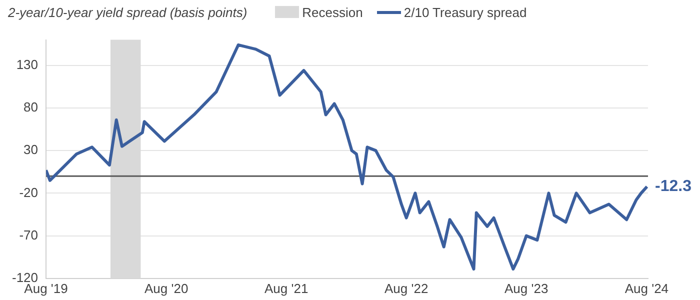 This screenshot has height=300, width=700. I want to click on x-tick-label: Aug '23, so click(526, 288).